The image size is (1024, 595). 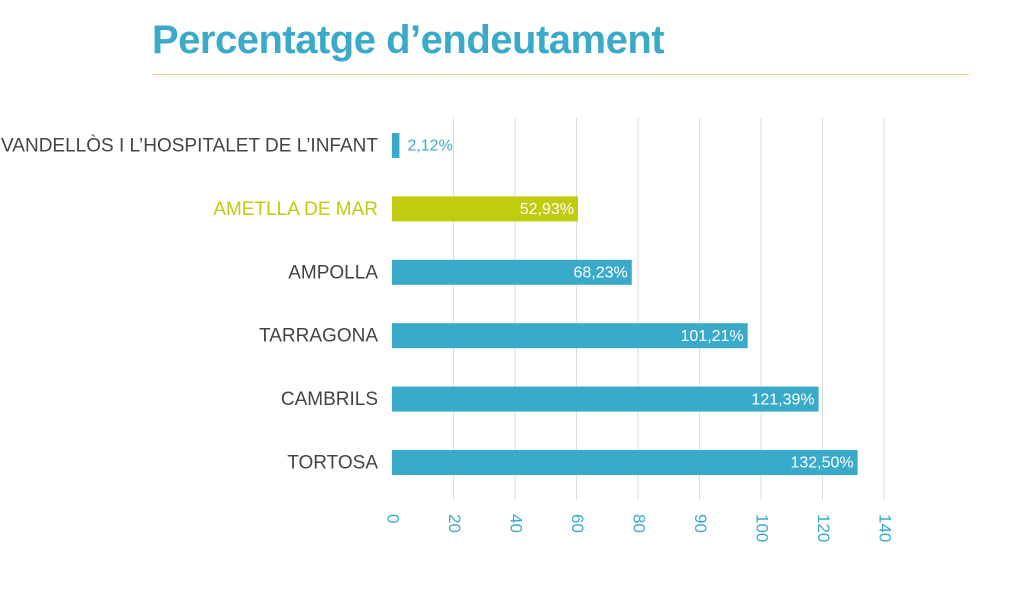 I want to click on x-tick-label: 40, so click(x=516, y=523).